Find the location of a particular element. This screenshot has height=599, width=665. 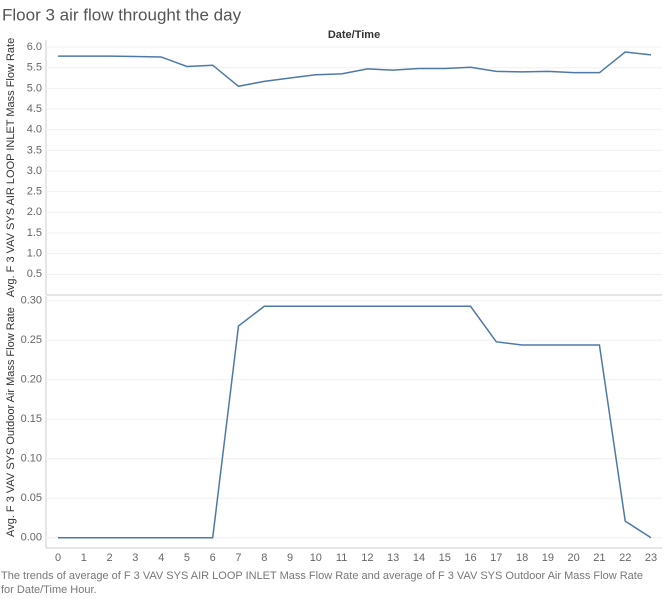

x-tick-label: 2 is located at coordinates (110, 558).